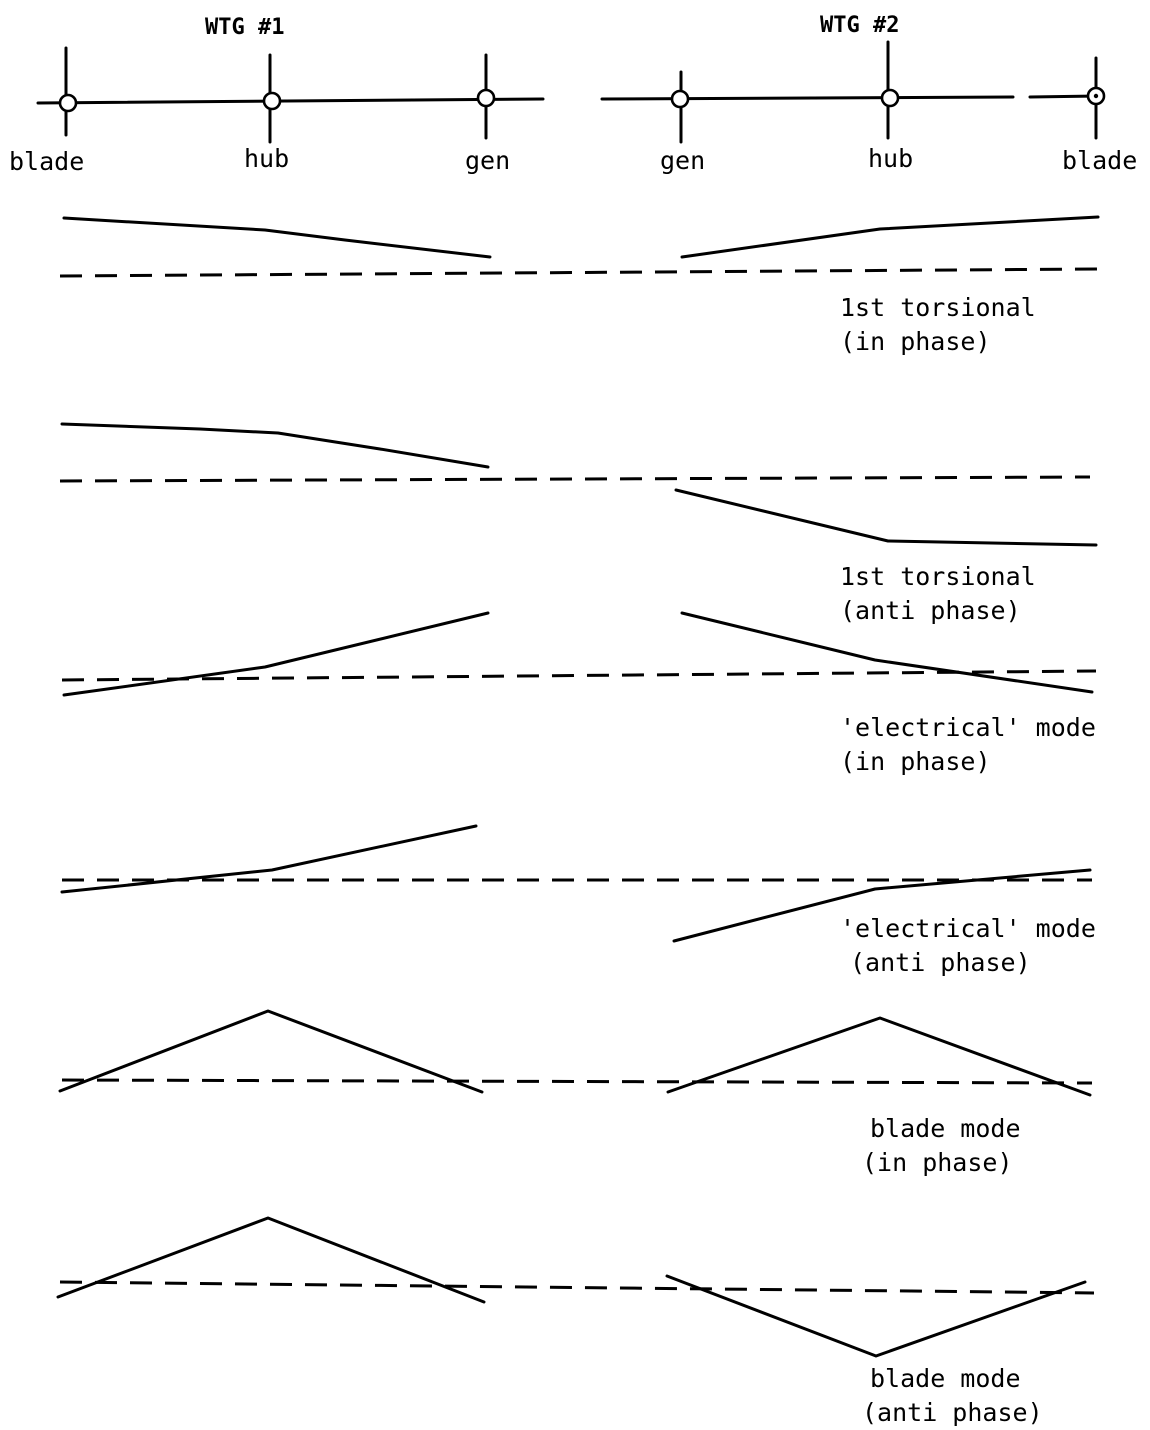  Describe the element at coordinates (1096, 96) in the screenshot. I see `wtg2-blade-node-center` at that location.